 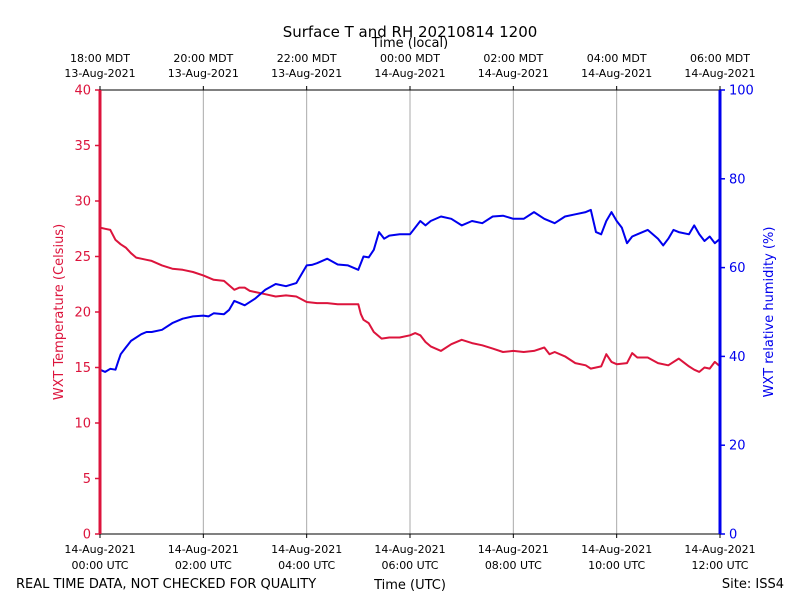 I want to click on top-tick-label-time: 22:00 MDT, so click(x=307, y=58).